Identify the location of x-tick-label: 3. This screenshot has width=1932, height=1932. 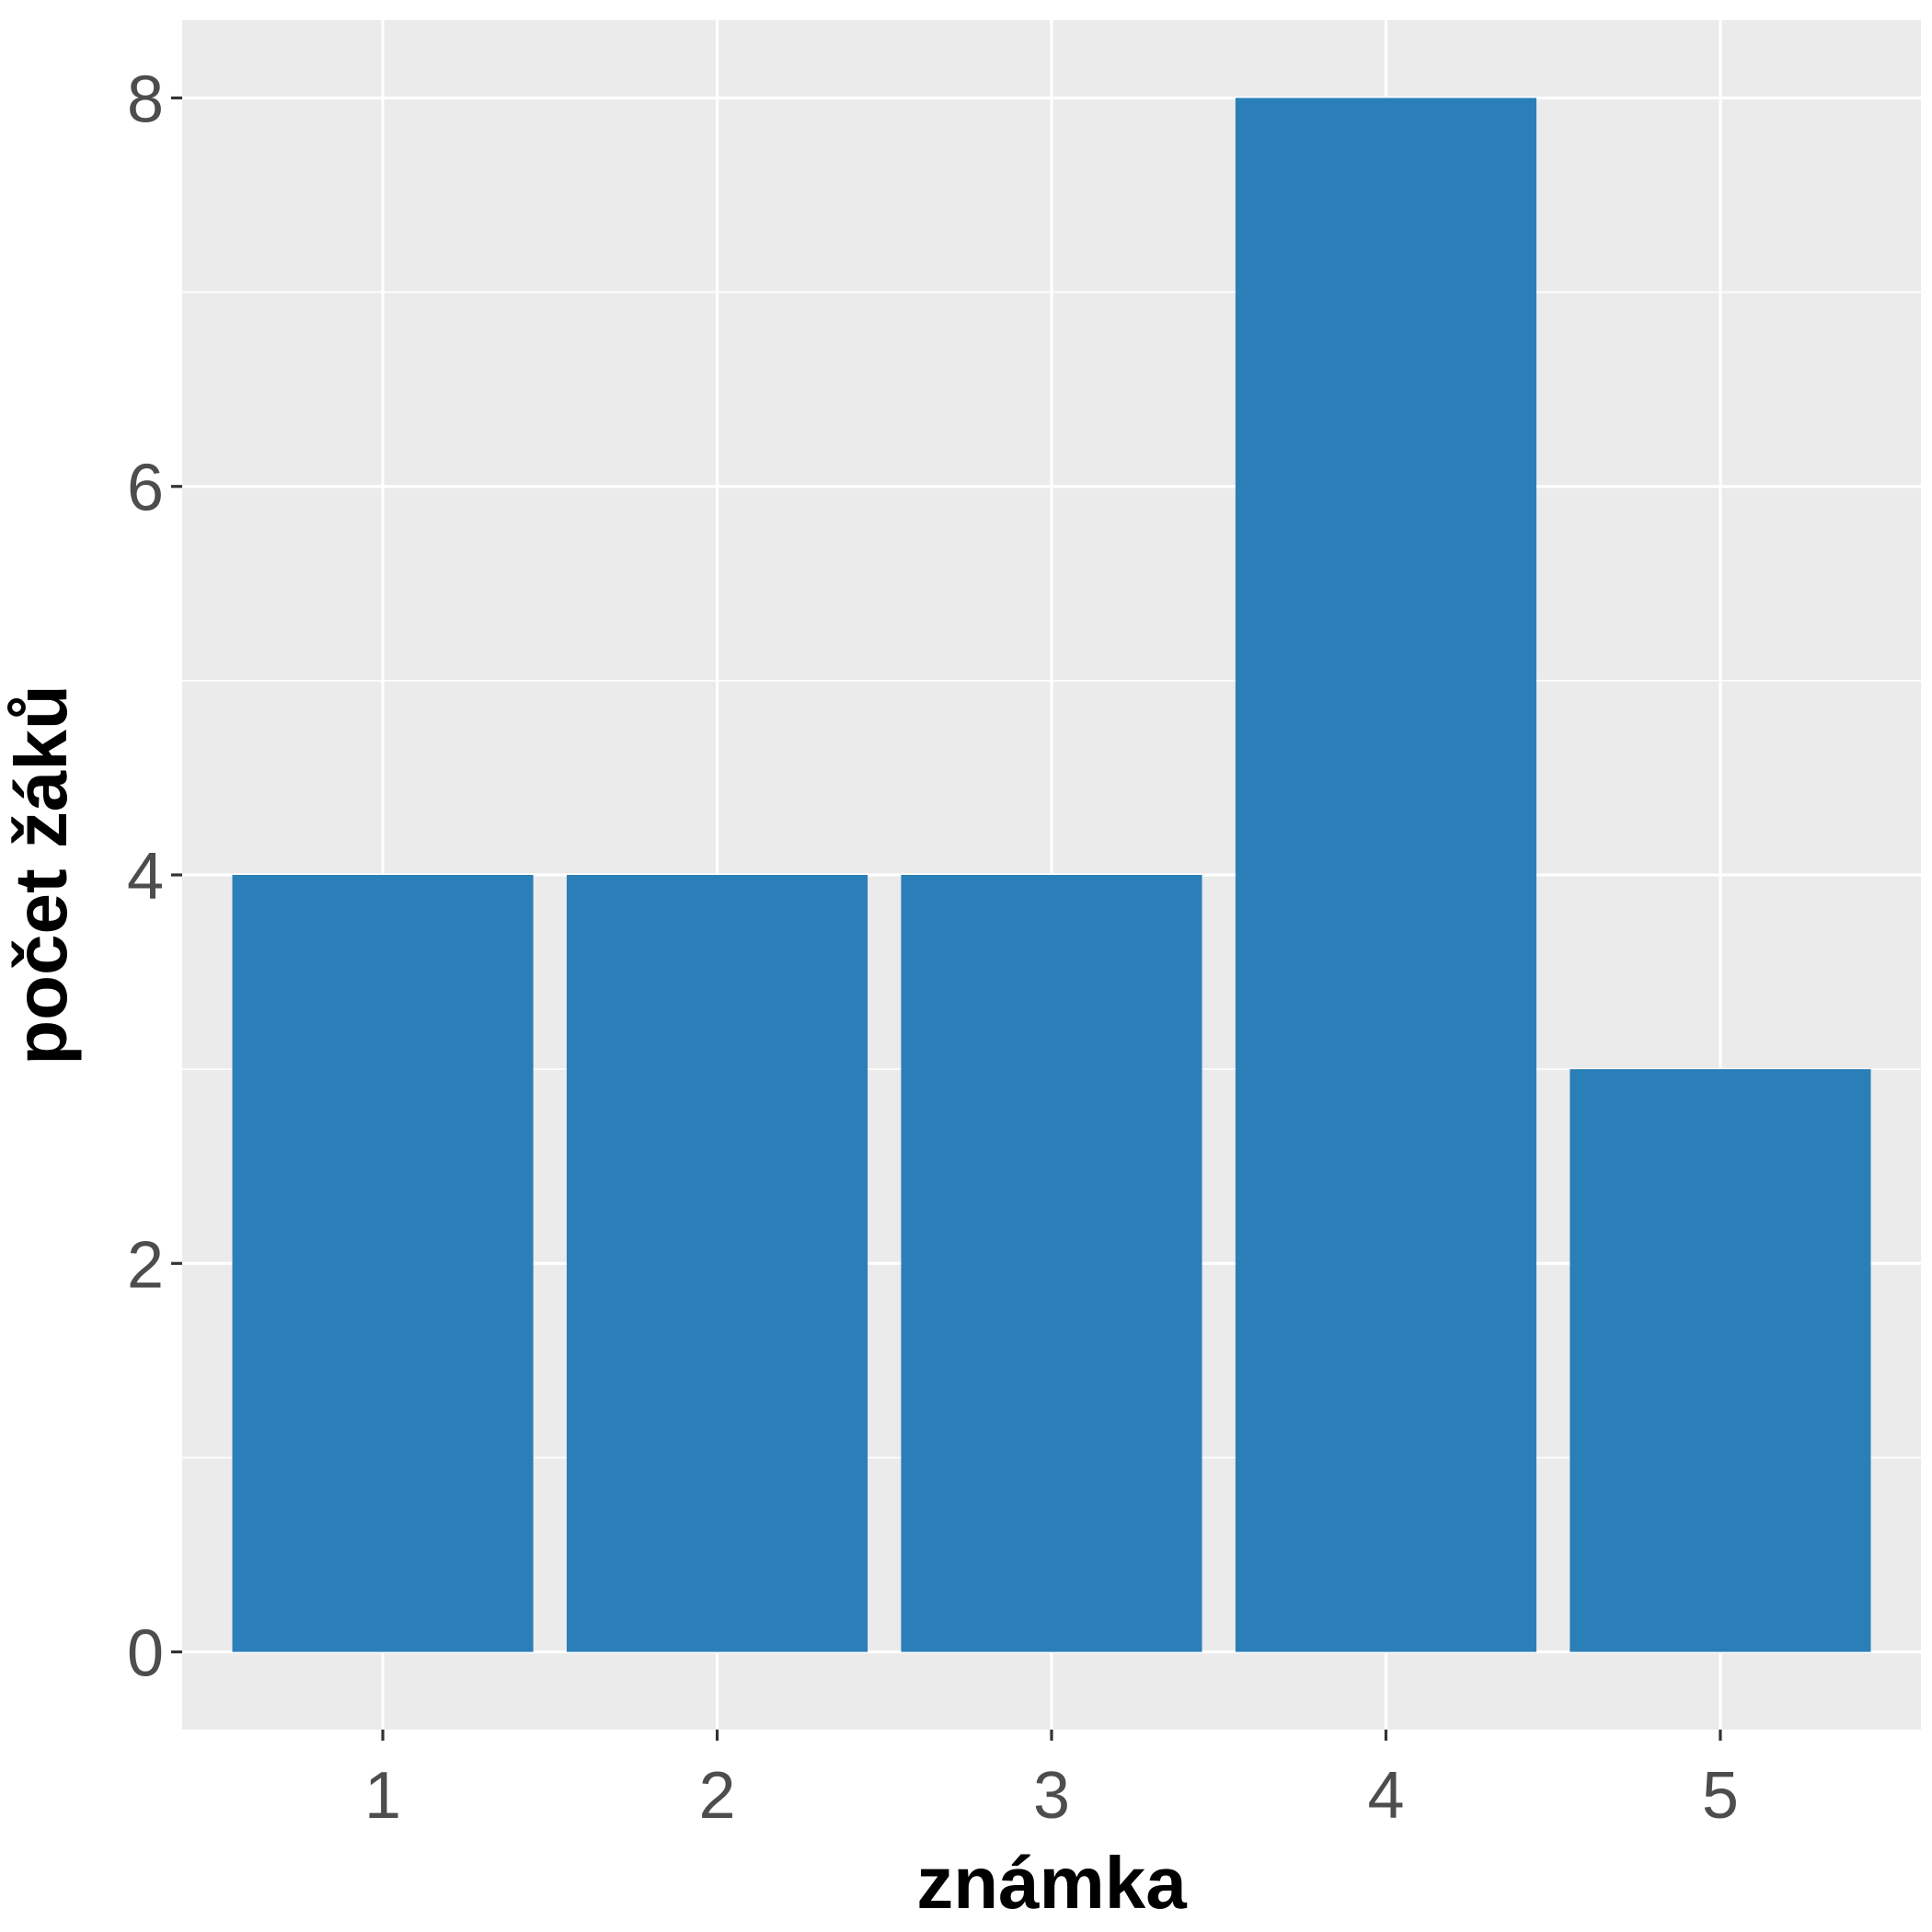
(1051, 1796).